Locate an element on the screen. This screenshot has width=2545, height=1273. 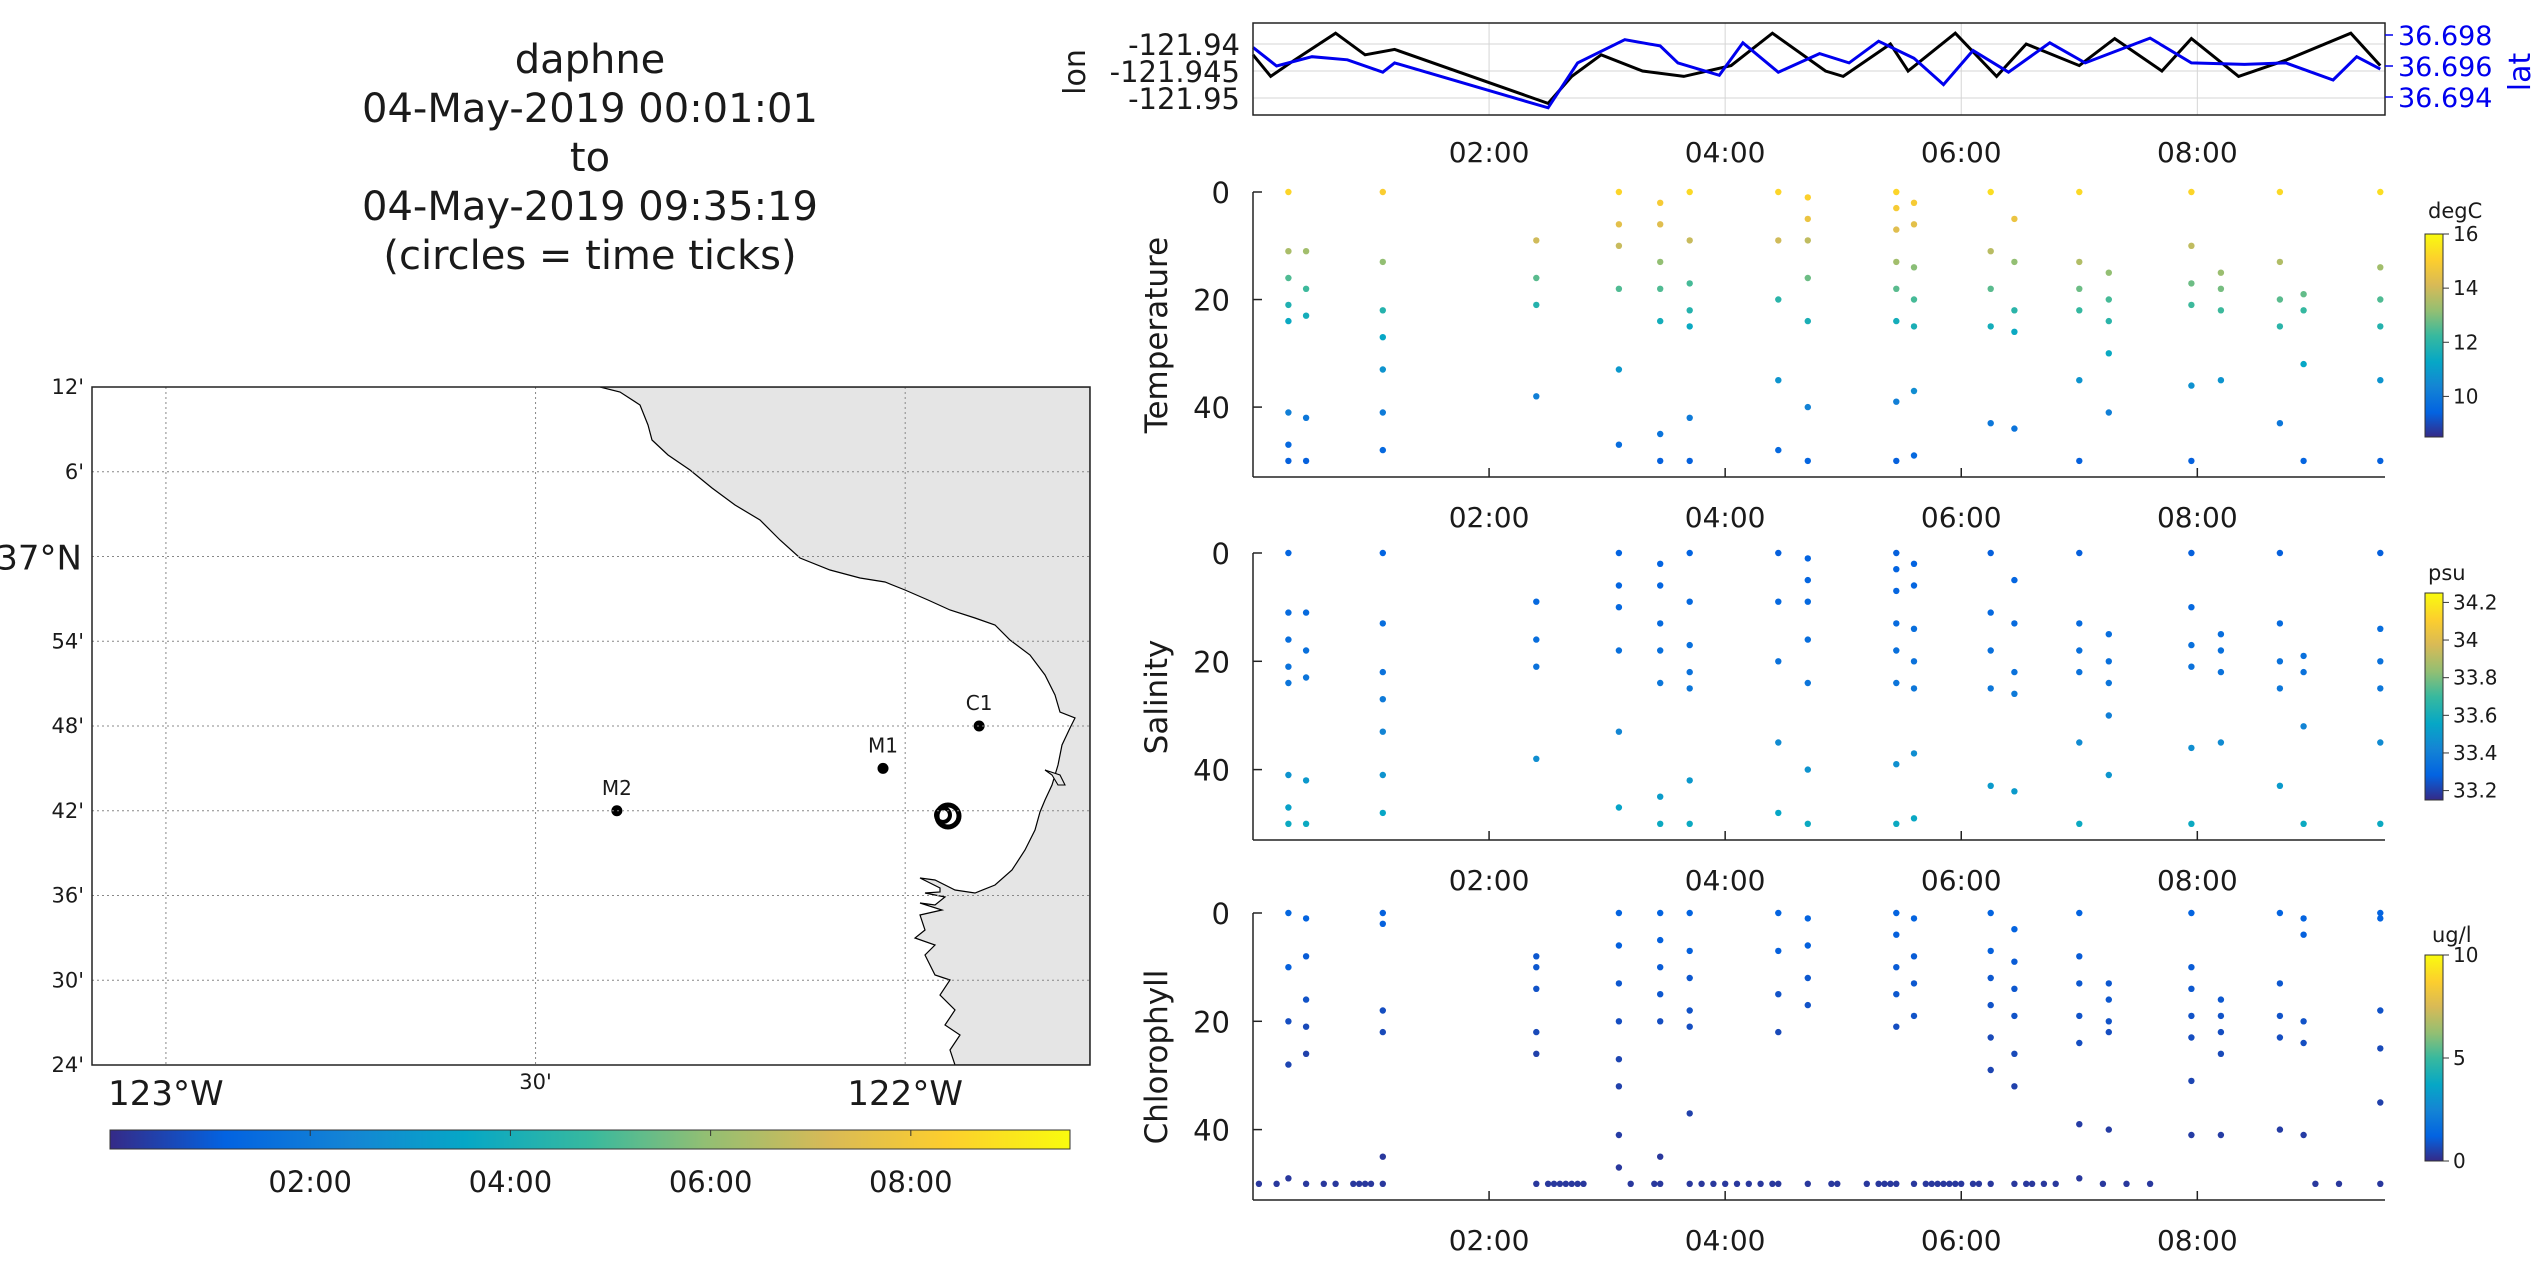
salinity-colorbar-ticks: 34.2 34 33.8 33.6 33.4 33.2 is located at coordinates (2470, 696).